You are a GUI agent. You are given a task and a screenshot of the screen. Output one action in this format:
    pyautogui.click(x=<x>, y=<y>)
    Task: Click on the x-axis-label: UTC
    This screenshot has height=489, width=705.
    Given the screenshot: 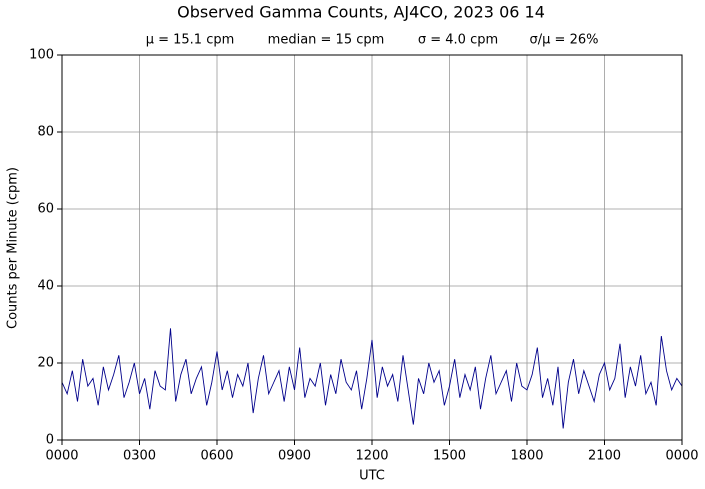 What is the action you would take?
    pyautogui.click(x=372, y=476)
    